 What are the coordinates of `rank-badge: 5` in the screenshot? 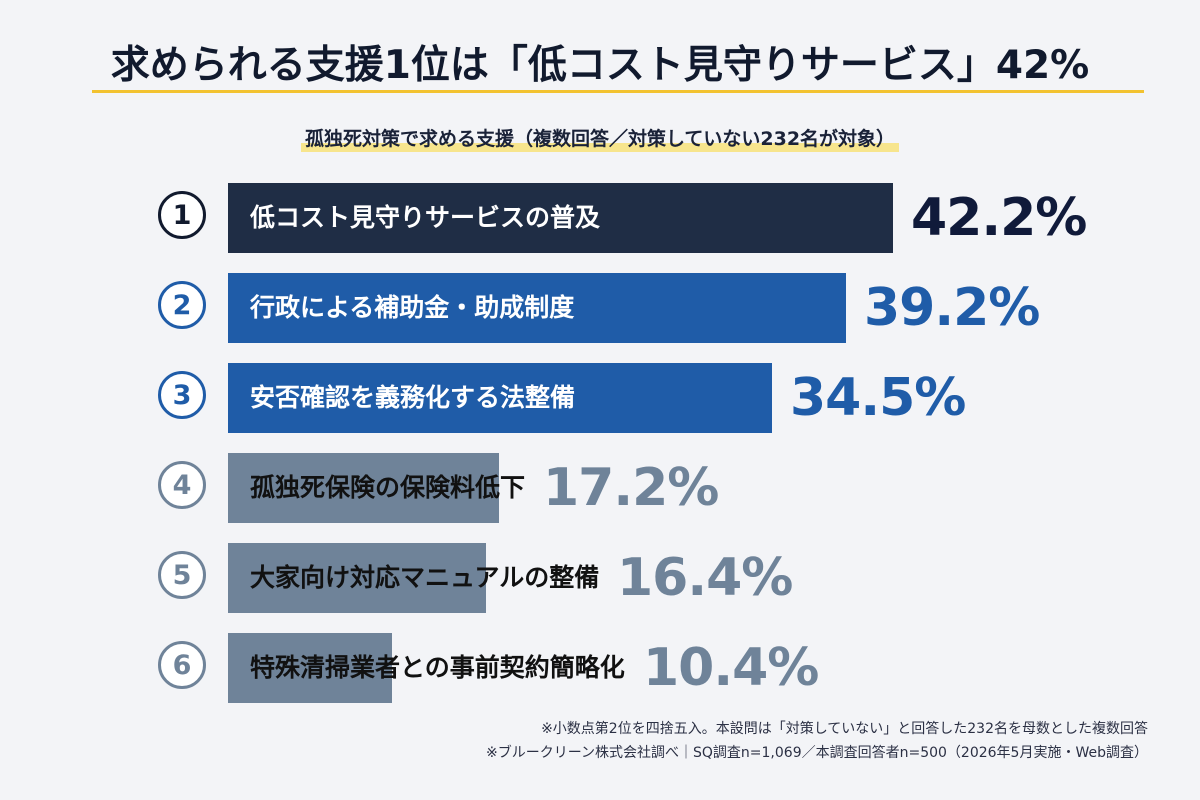 It's located at (182, 575).